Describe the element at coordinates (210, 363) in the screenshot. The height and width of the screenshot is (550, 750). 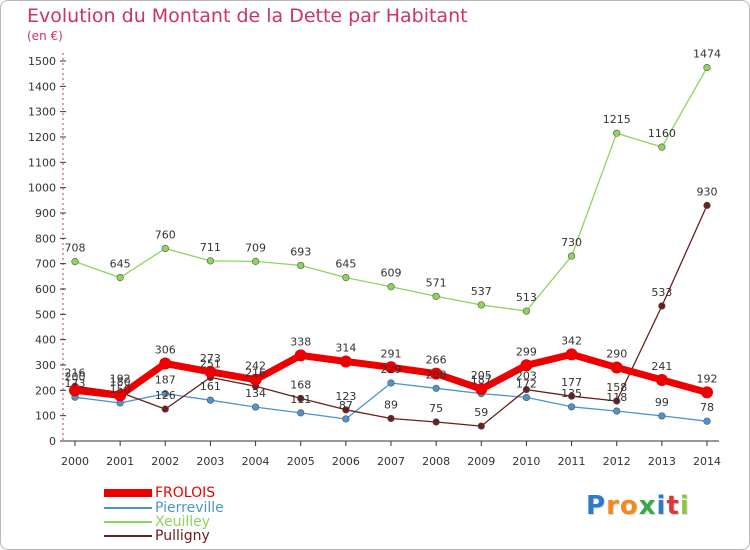
I see `data-label: 251` at that location.